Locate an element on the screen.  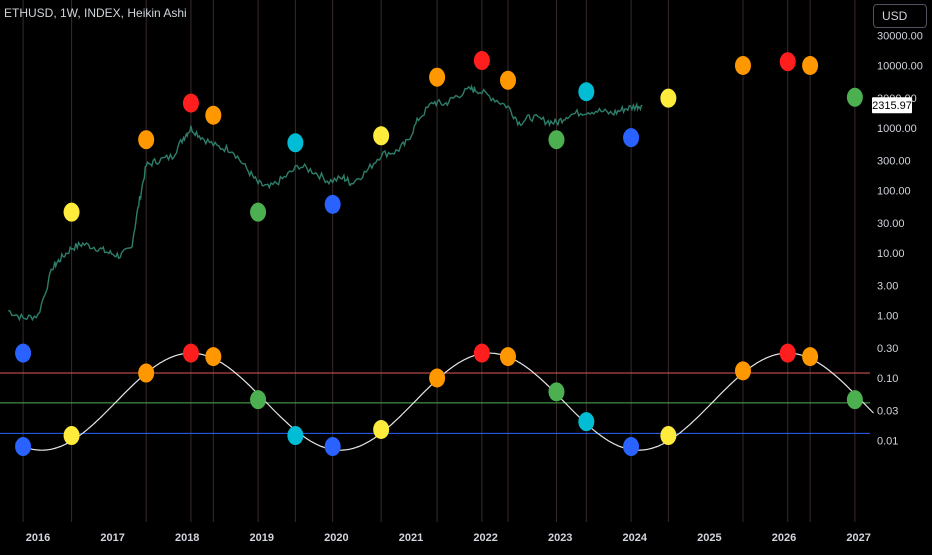
x-tick-label: 2017 is located at coordinates (112, 538).